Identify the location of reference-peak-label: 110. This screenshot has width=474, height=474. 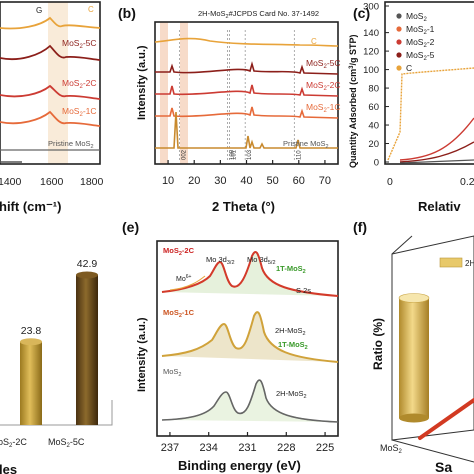
(299, 155).